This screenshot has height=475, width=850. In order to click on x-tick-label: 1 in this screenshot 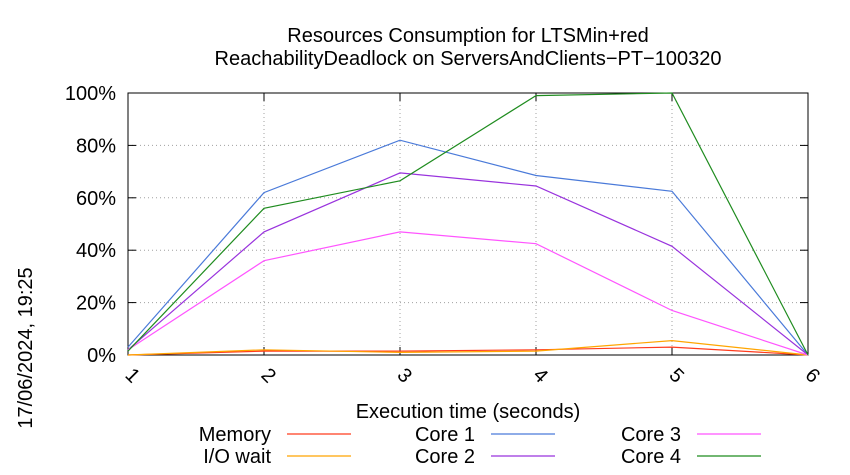, I will do `click(132, 375)`.